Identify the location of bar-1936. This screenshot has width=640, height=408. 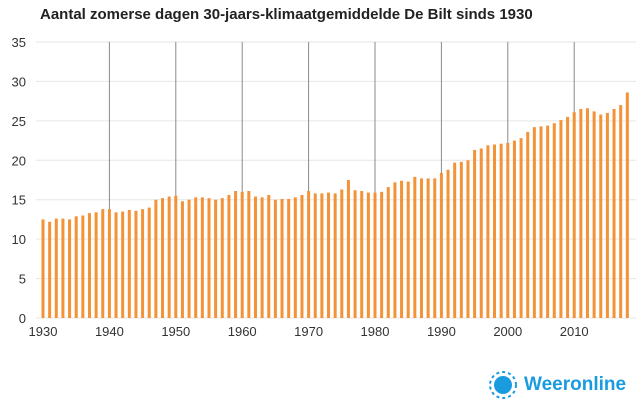
(83, 266).